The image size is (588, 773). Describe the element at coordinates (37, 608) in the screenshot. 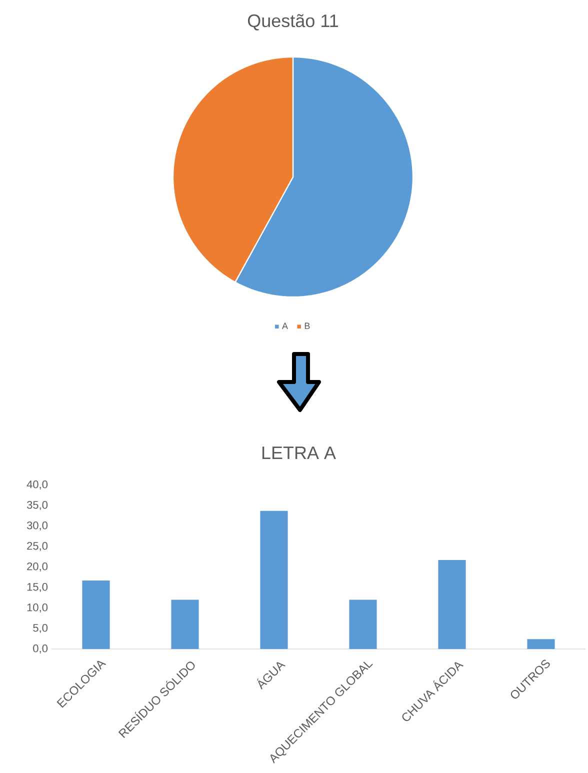

I see `y-tick-label: 10,0` at that location.